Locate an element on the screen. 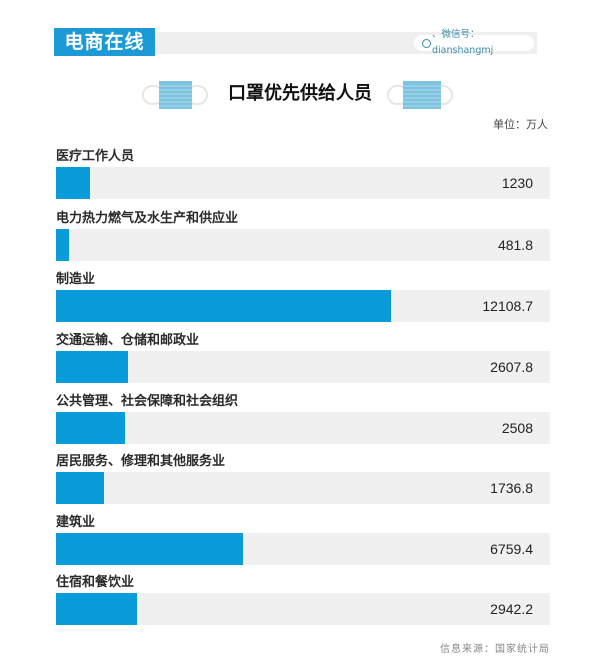 This screenshot has width=600, height=666. bar-track: 6759.4 is located at coordinates (303, 549).